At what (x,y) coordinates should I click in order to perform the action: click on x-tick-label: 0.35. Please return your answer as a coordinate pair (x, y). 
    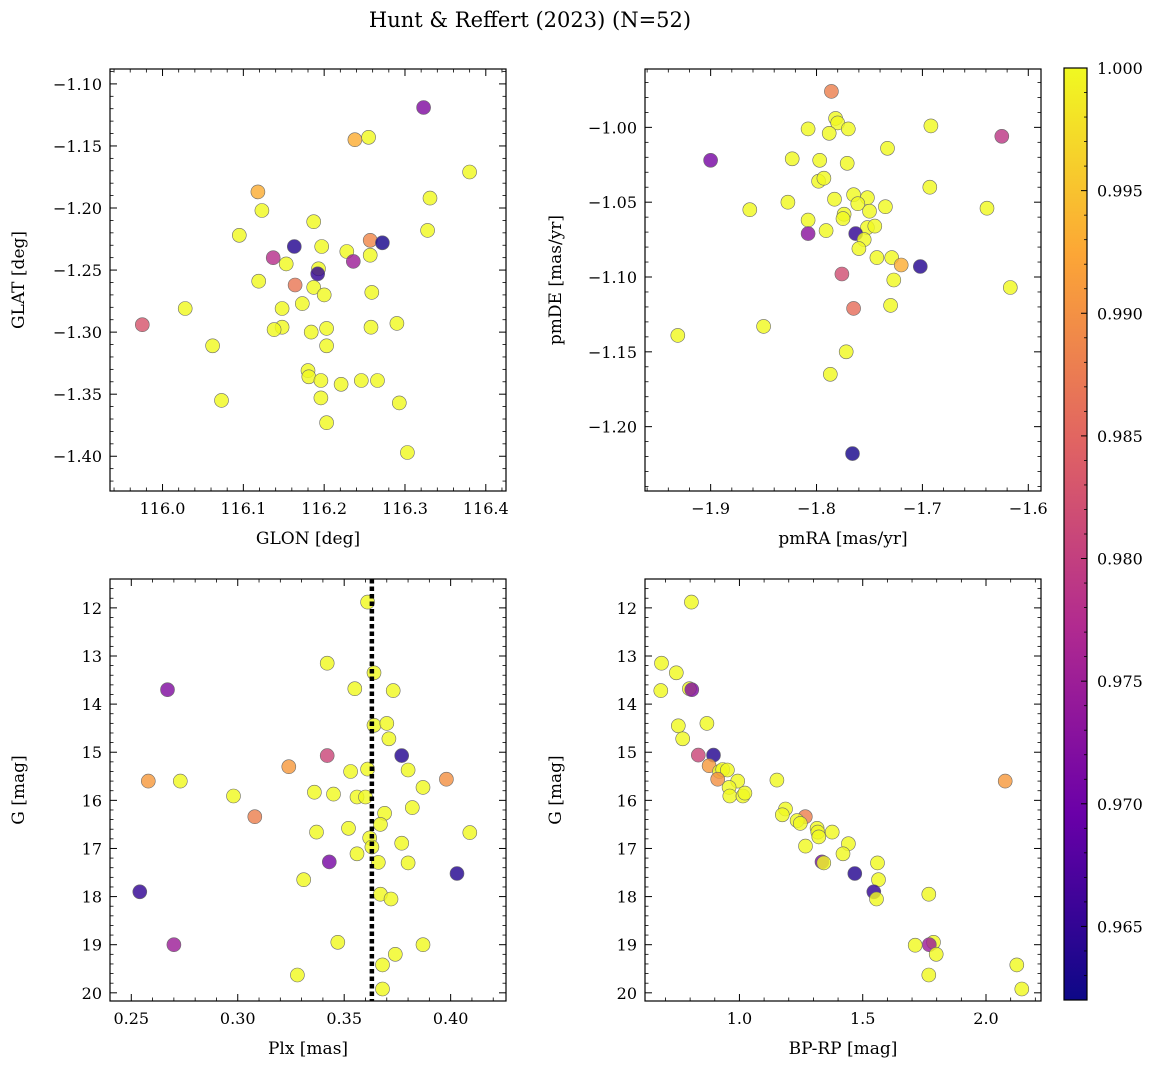
    Looking at the image, I should click on (344, 1018).